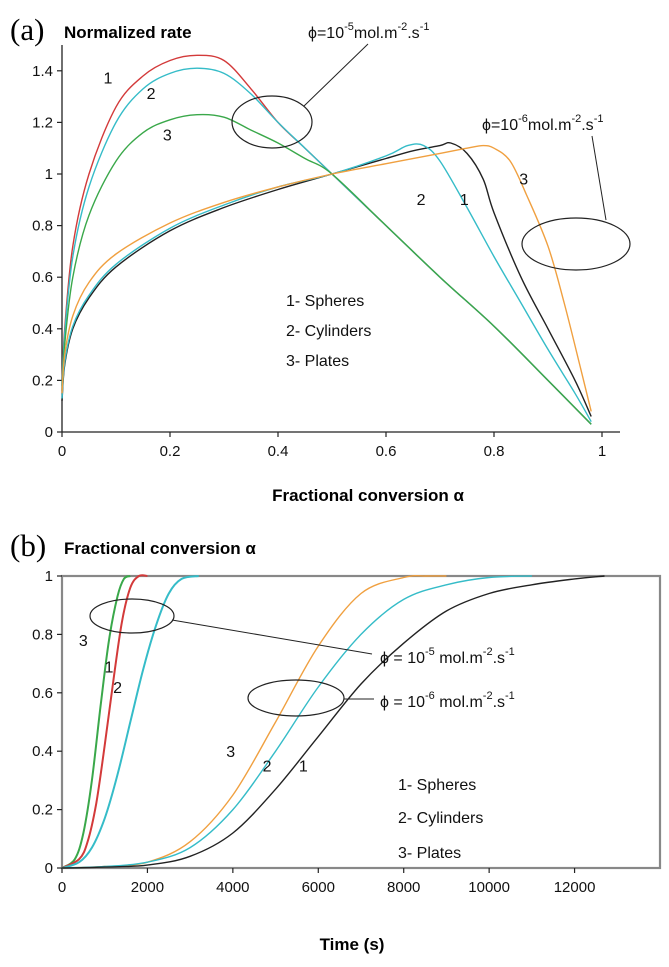 The image size is (669, 967). What do you see at coordinates (317, 361) in the screenshot?
I see `panel-a-legend-item-3: 3- Plates` at bounding box center [317, 361].